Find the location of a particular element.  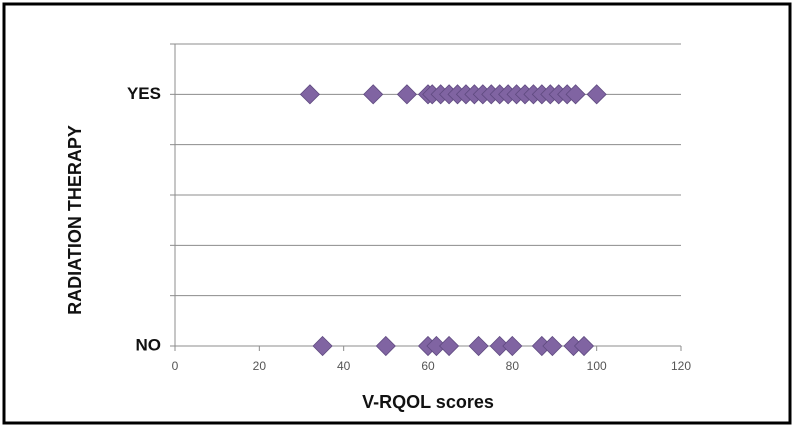

y-axis-label: RADIATION THERAPY is located at coordinates (75, 220).